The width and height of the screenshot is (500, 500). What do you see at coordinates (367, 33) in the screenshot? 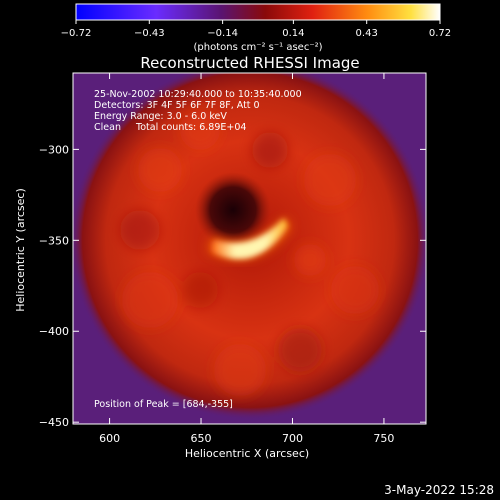
I see `colorbar-tick-label: 0.43` at bounding box center [367, 33].